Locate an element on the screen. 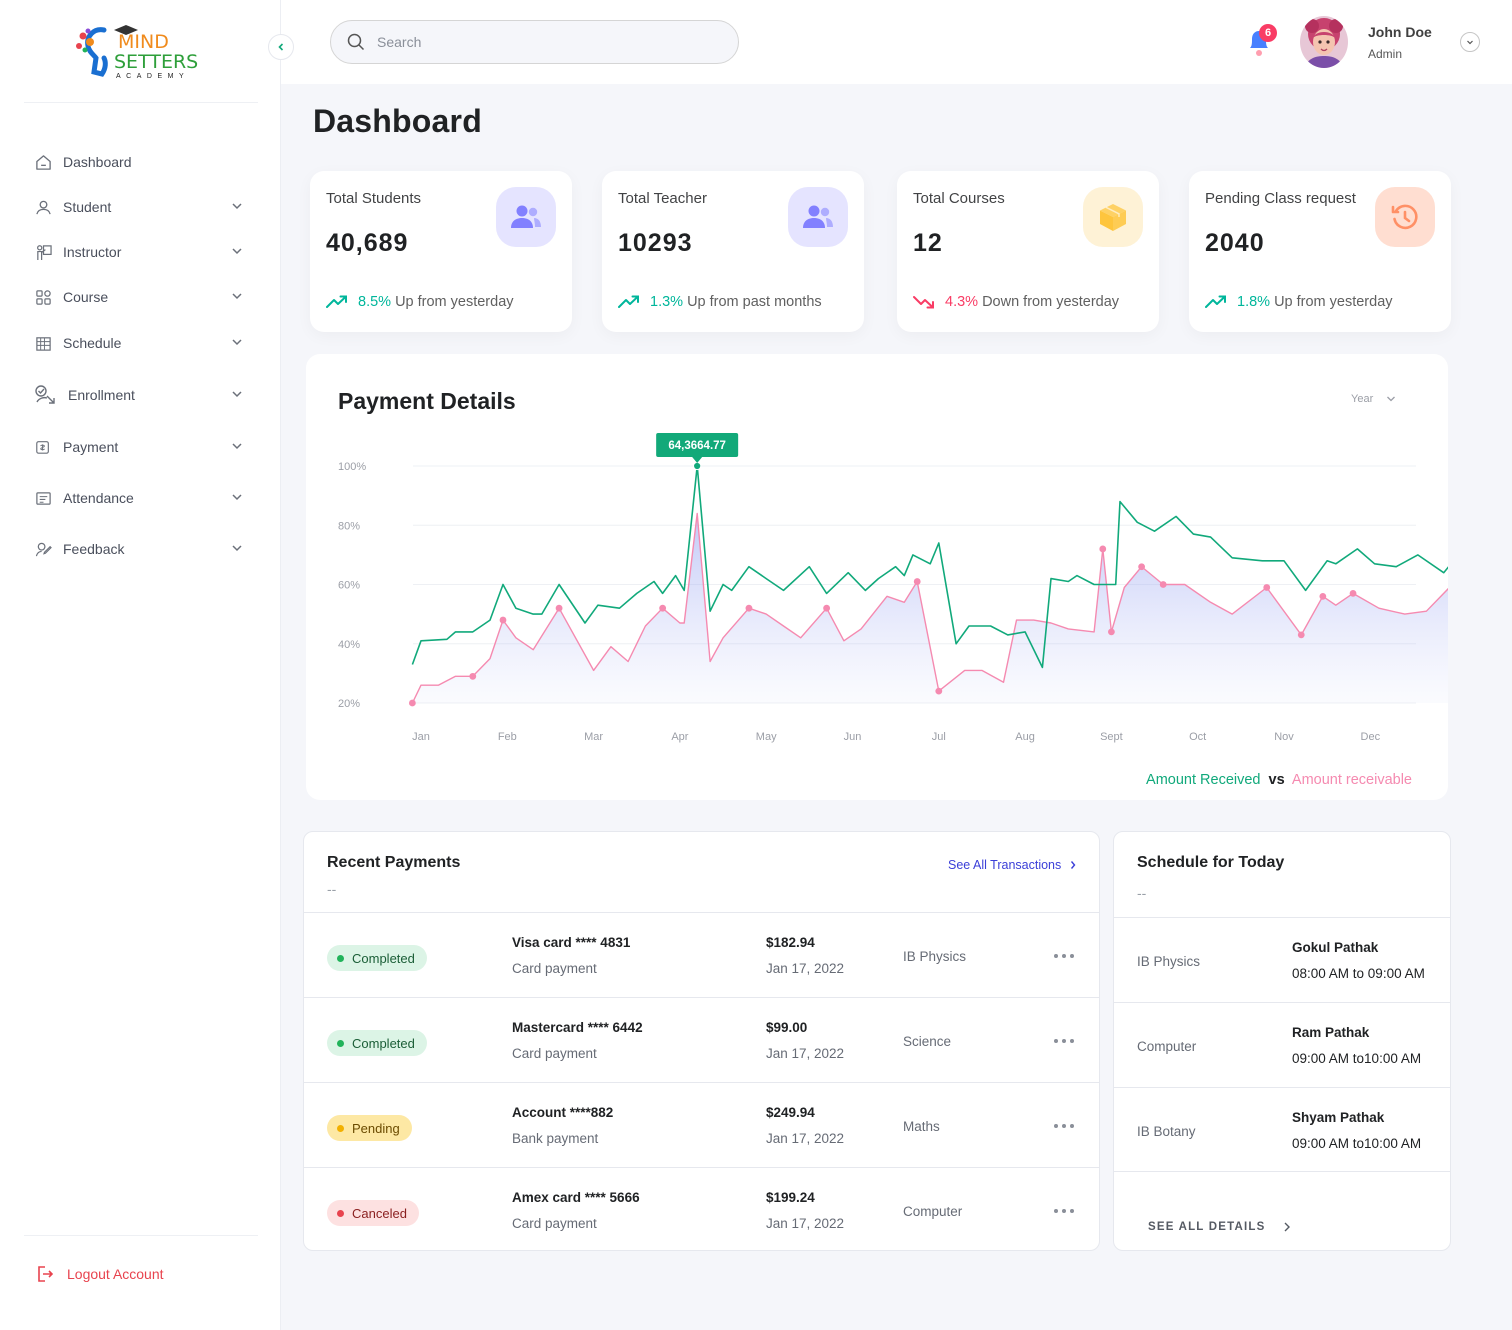 The image size is (1512, 1330). year-filter-dropdown: Year is located at coordinates (1374, 399).